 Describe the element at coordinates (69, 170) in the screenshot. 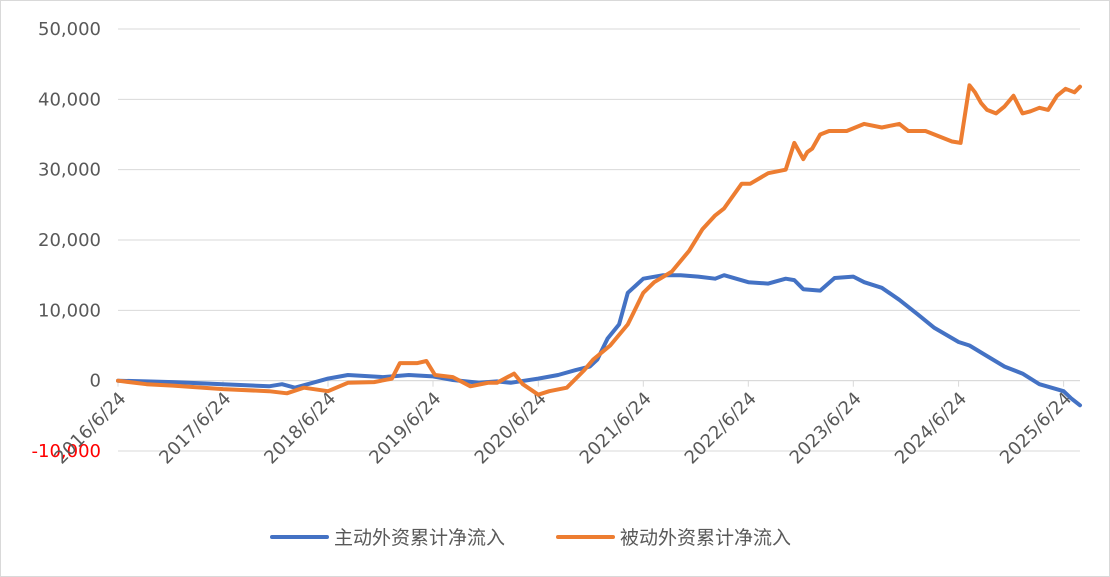

I see `y-tick-label: 30,000` at that location.